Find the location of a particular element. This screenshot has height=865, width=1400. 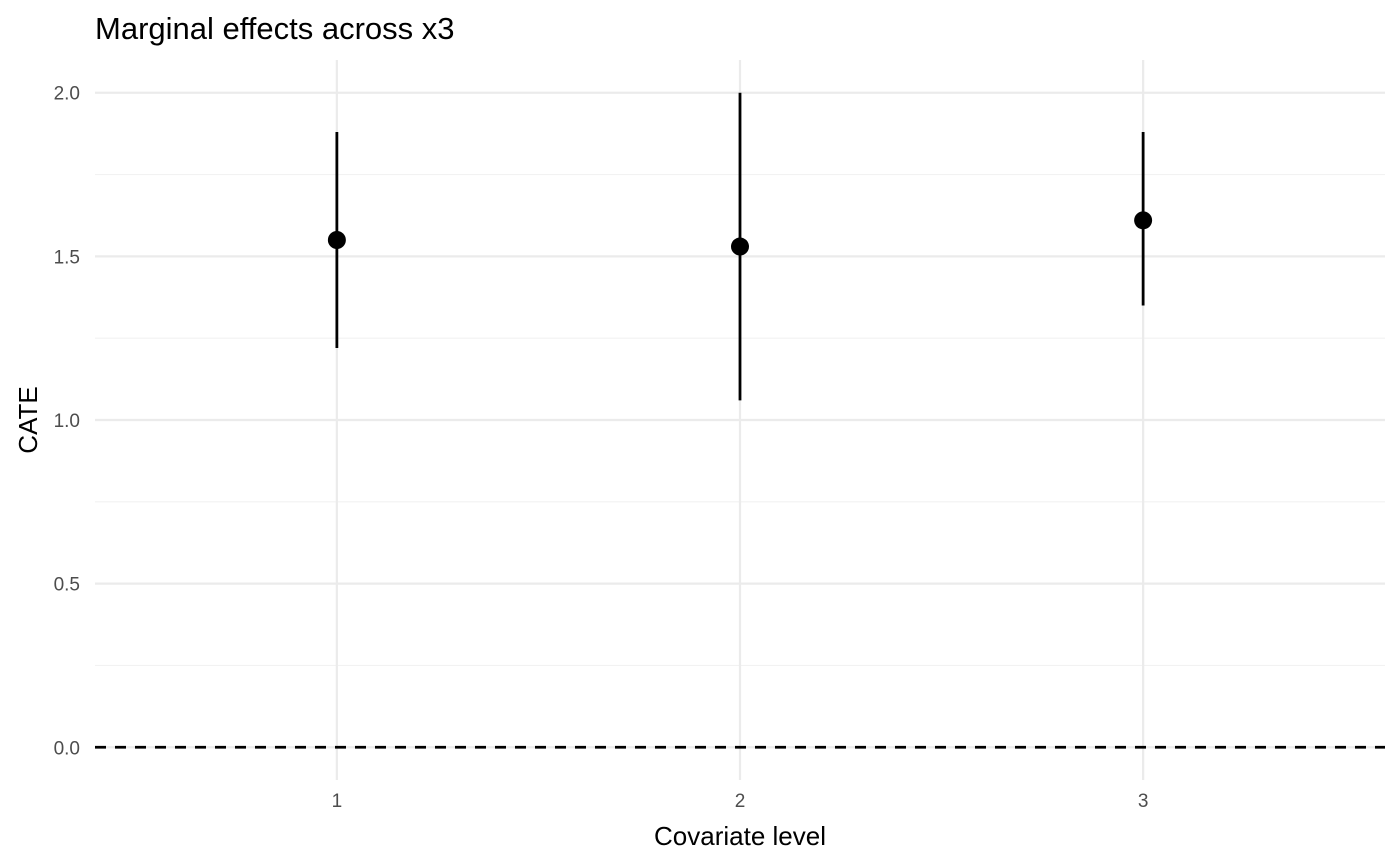

x-tick-label: 3 is located at coordinates (1143, 801).